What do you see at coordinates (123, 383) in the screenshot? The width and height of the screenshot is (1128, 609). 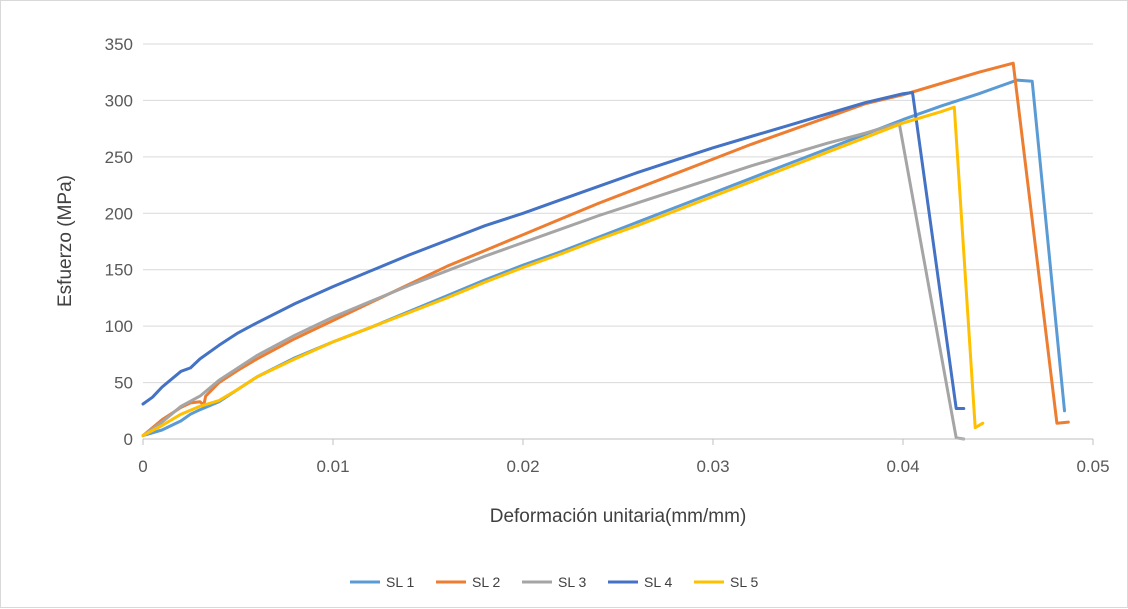 I see `y-tick-label: 50` at bounding box center [123, 383].